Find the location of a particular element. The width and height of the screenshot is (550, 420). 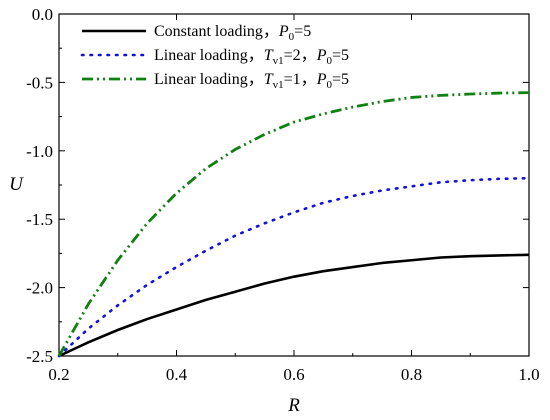

y-axis-label: U is located at coordinates (16, 184).